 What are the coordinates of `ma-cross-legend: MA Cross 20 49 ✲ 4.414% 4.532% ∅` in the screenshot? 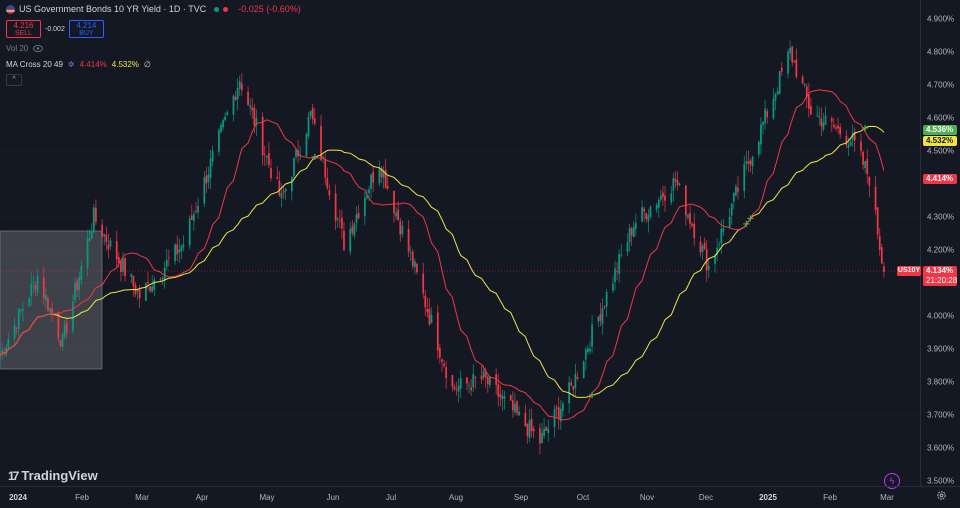 It's located at (78, 64).